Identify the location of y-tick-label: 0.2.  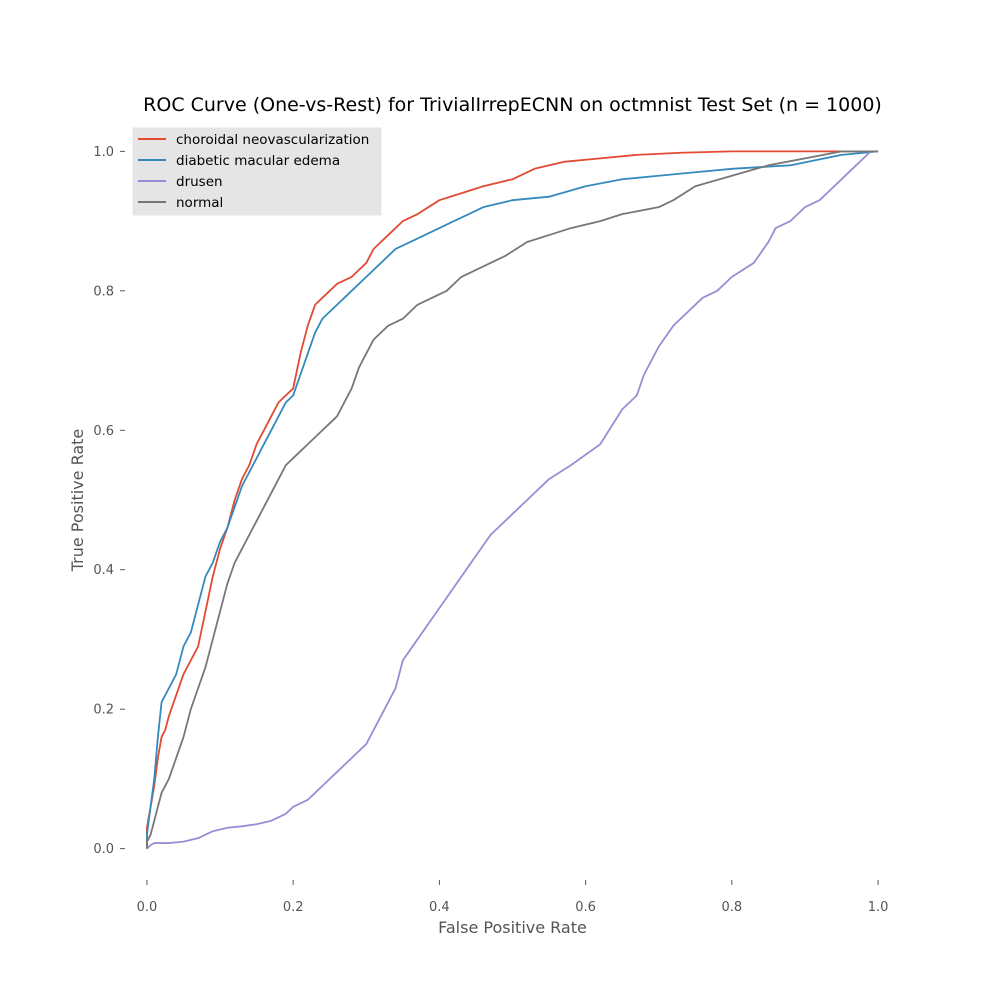
(103, 710).